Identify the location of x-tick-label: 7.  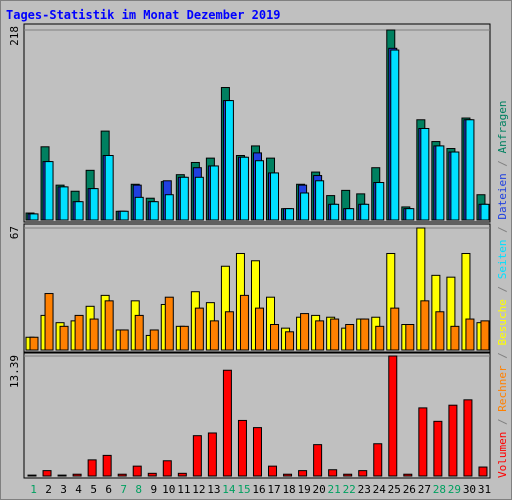
(123, 489).